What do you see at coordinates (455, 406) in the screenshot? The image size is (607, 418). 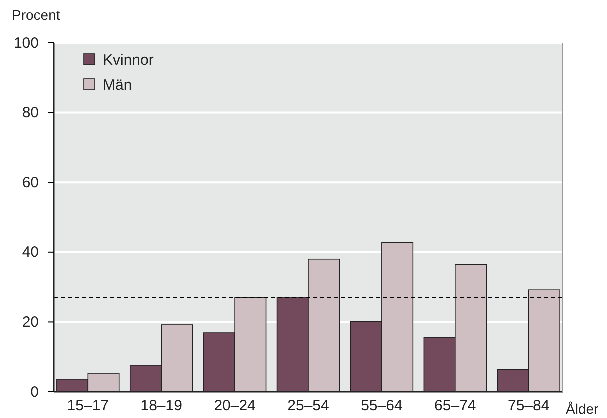 I see `x-tick-label: 65–74` at bounding box center [455, 406].